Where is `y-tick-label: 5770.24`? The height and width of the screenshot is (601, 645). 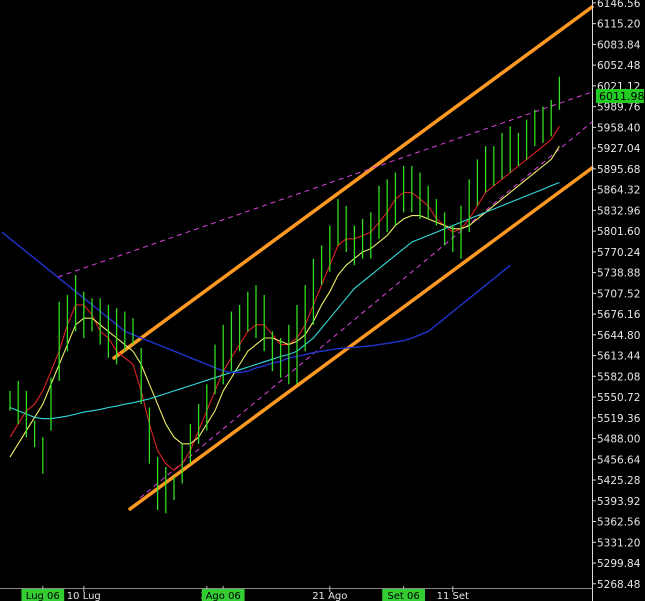
y-tick-label: 5770.24 is located at coordinates (619, 253).